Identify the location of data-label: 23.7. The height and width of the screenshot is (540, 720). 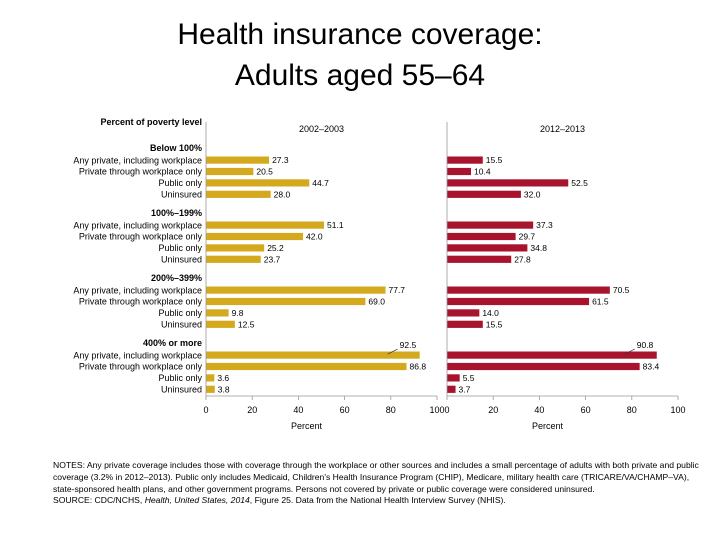
(272, 259).